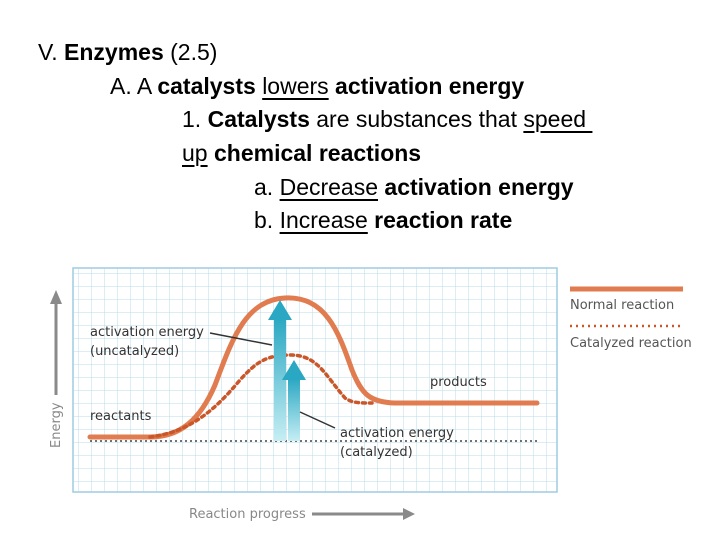 Image resolution: width=720 pixels, height=540 pixels. I want to click on uncatalyzed-arrow-head, so click(280, 310).